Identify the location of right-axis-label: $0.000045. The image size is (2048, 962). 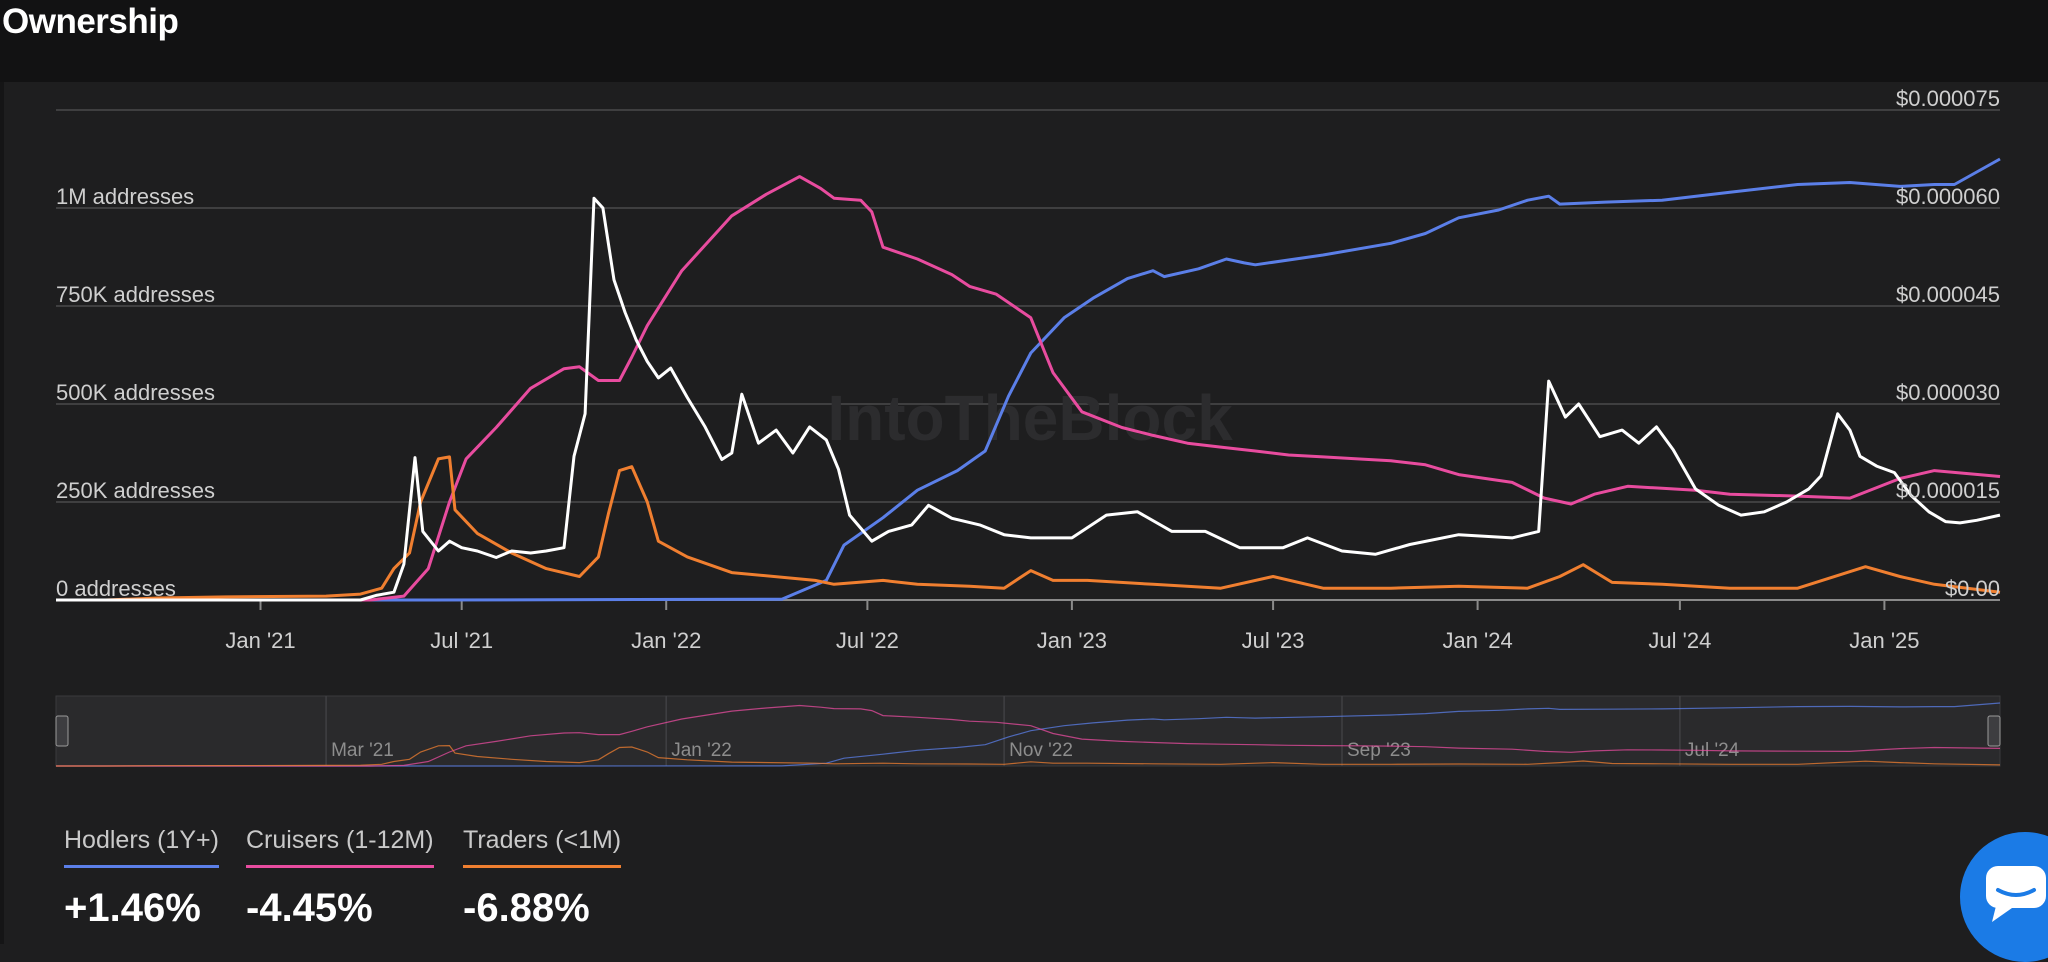
(1948, 294).